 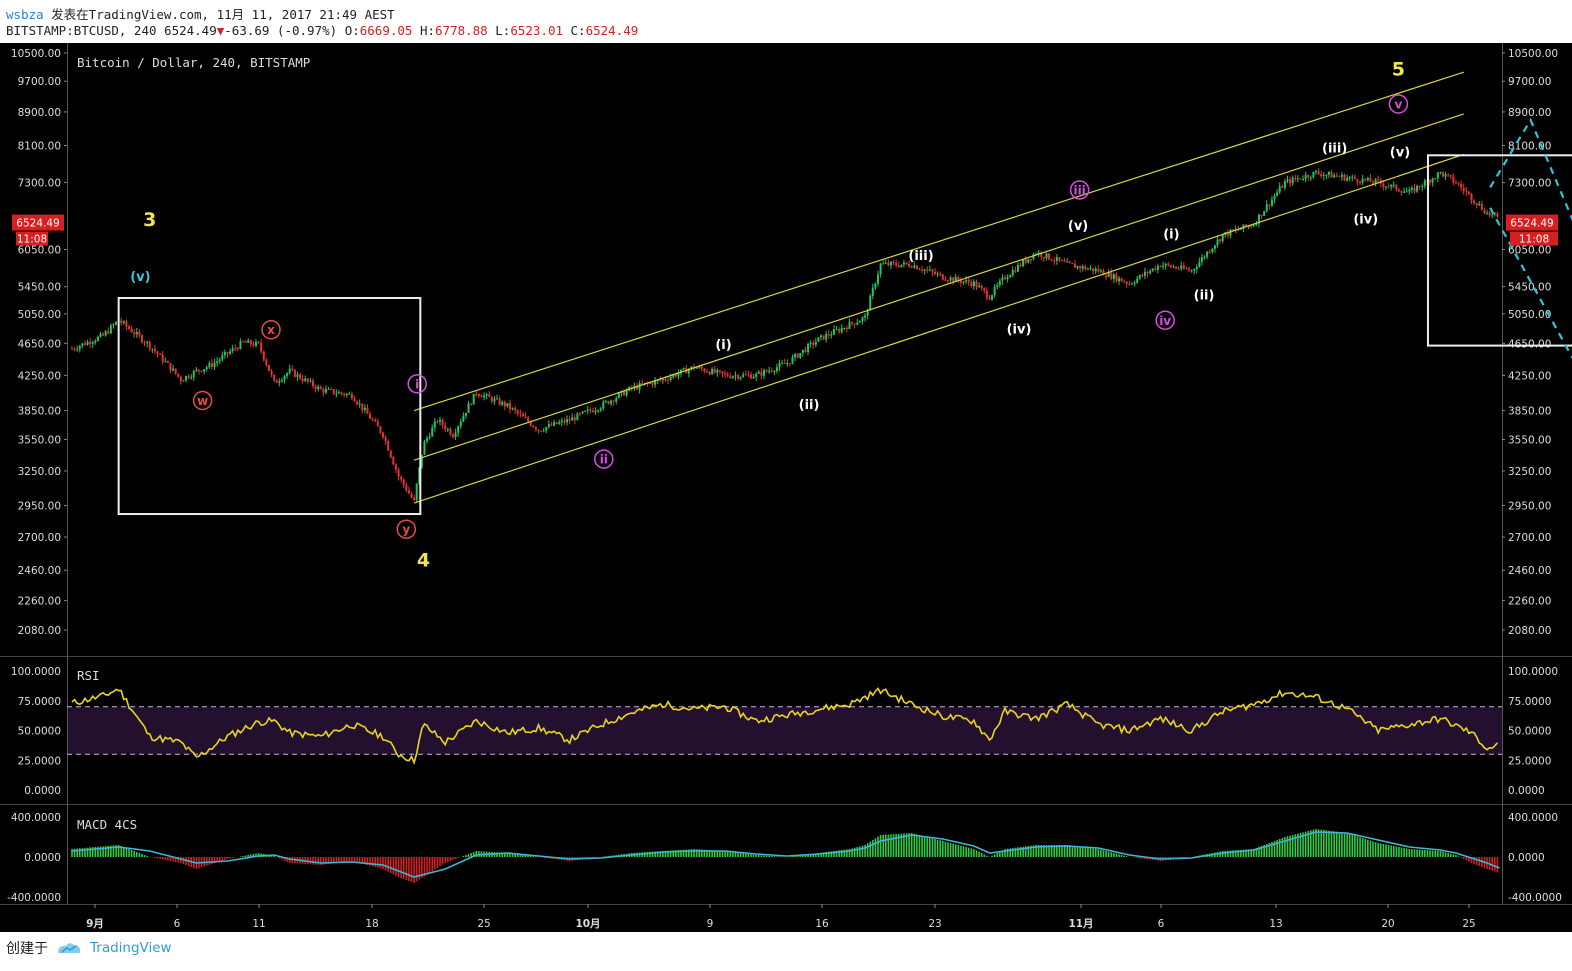 I want to click on wave-label: (ii), so click(x=1204, y=296).